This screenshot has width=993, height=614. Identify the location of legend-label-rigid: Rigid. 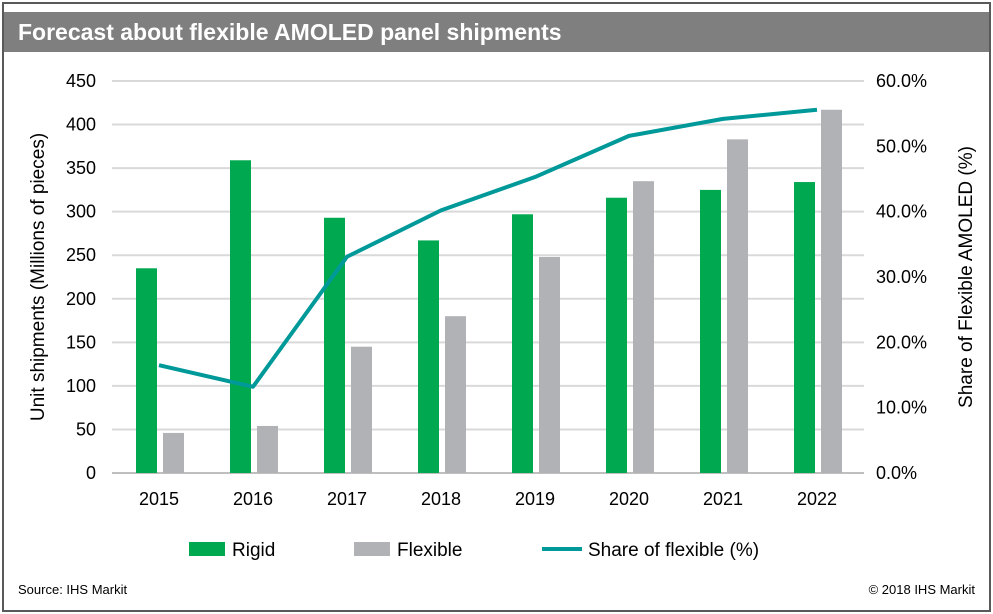
(253, 550).